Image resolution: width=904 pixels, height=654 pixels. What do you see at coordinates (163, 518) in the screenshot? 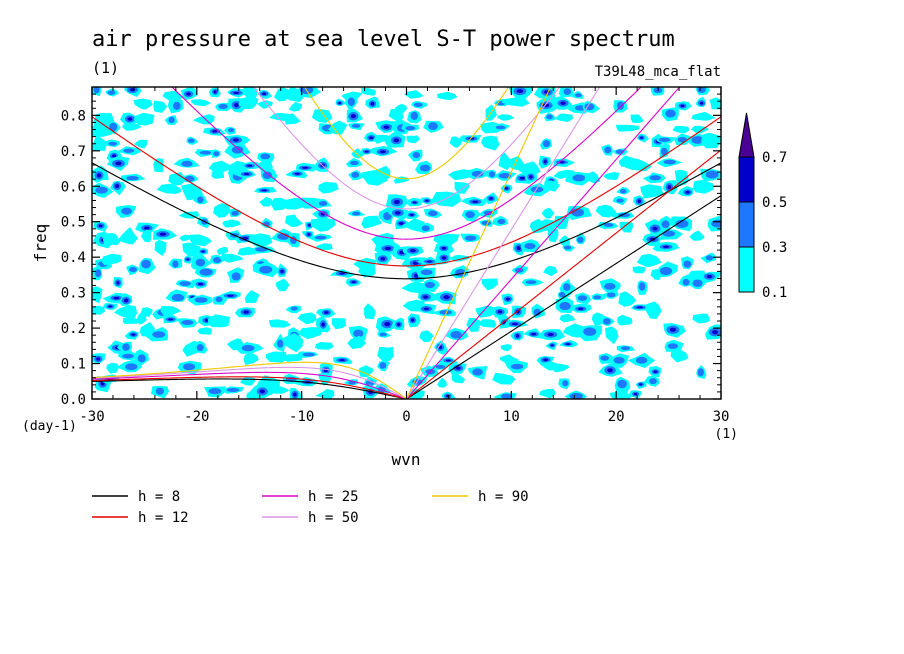
I see `legend-label: h = 12` at bounding box center [163, 518].